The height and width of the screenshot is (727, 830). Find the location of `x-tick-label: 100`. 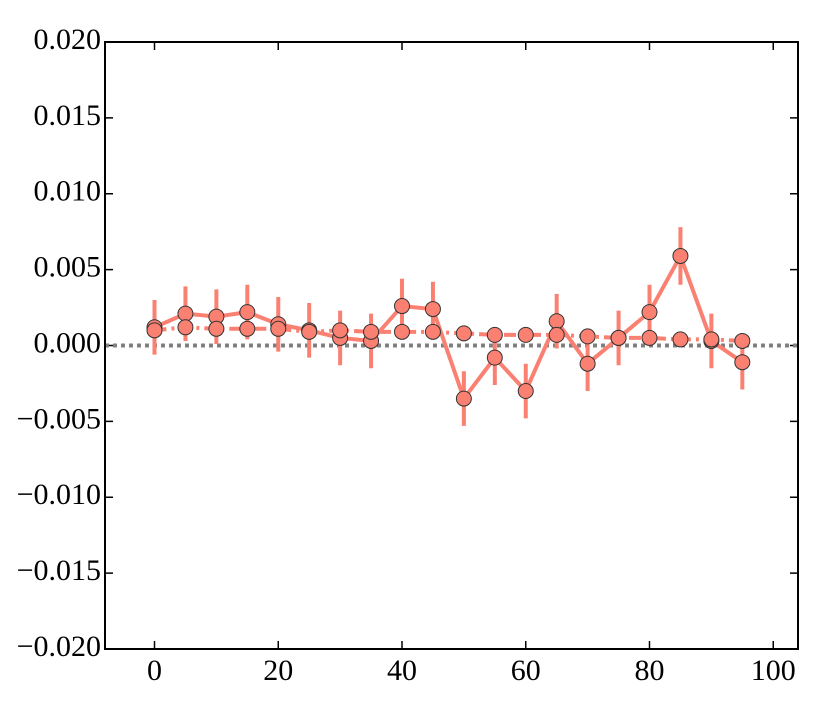

x-tick-label: 100 is located at coordinates (773, 670).